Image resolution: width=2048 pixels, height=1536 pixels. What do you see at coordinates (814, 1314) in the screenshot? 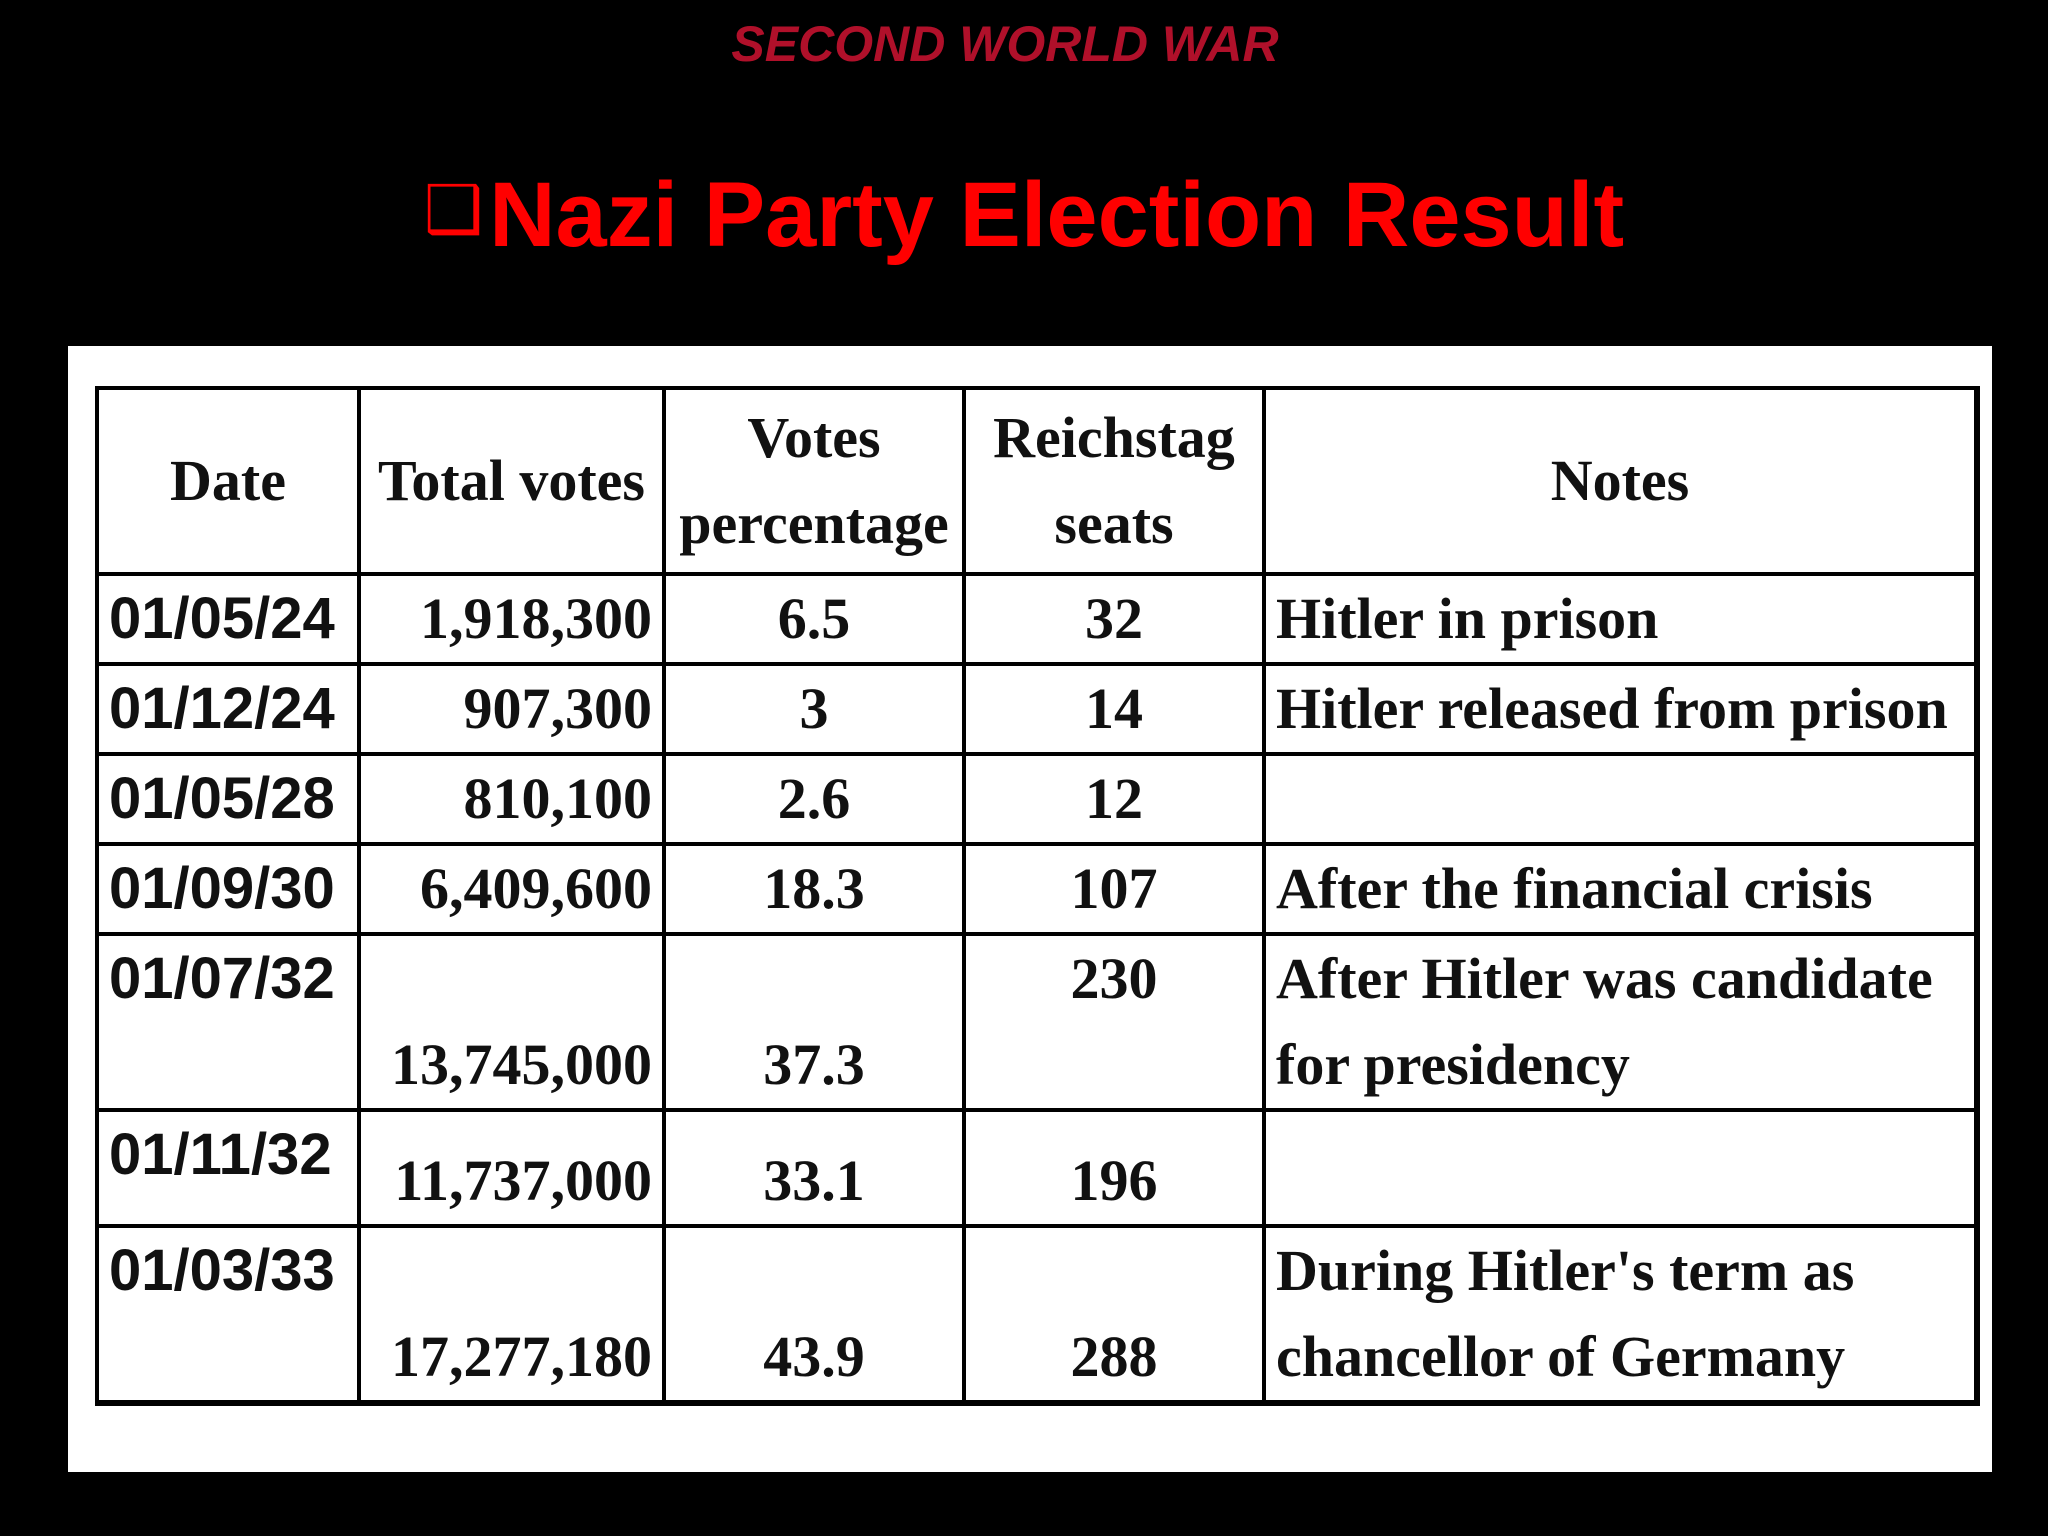
I see `cell-votes-percentage: 43.9` at bounding box center [814, 1314].